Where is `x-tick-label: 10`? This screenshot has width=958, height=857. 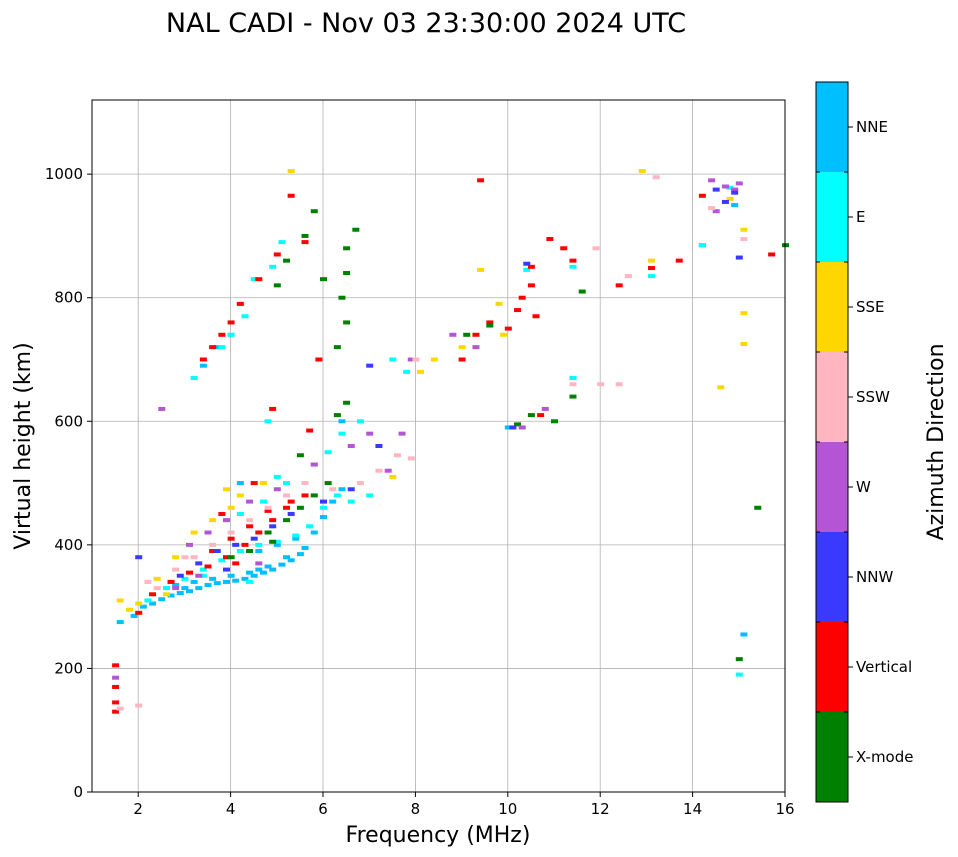
x-tick-label: 10 is located at coordinates (507, 809).